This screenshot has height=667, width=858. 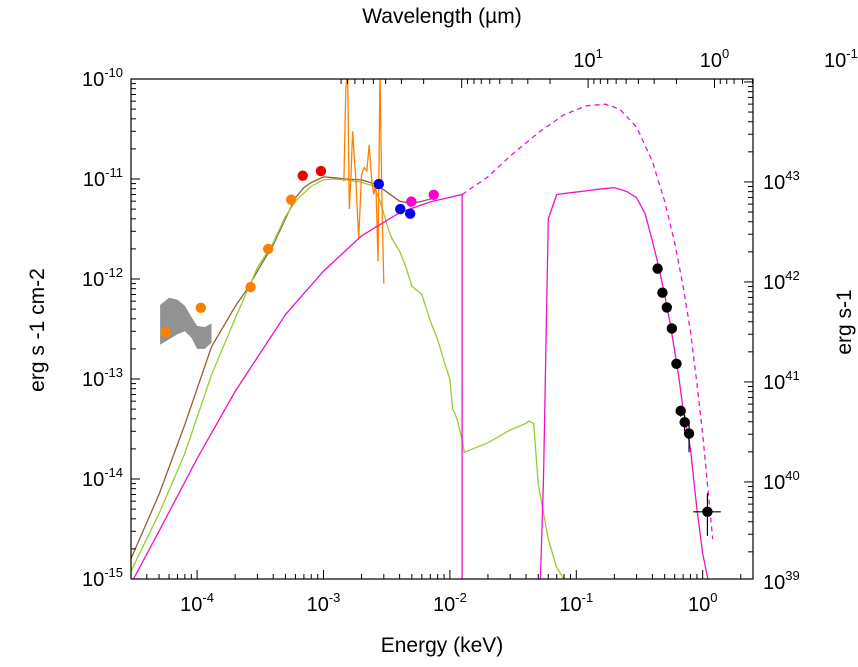 I want to click on y-tick-label-exponent: -13, so click(x=113, y=372).